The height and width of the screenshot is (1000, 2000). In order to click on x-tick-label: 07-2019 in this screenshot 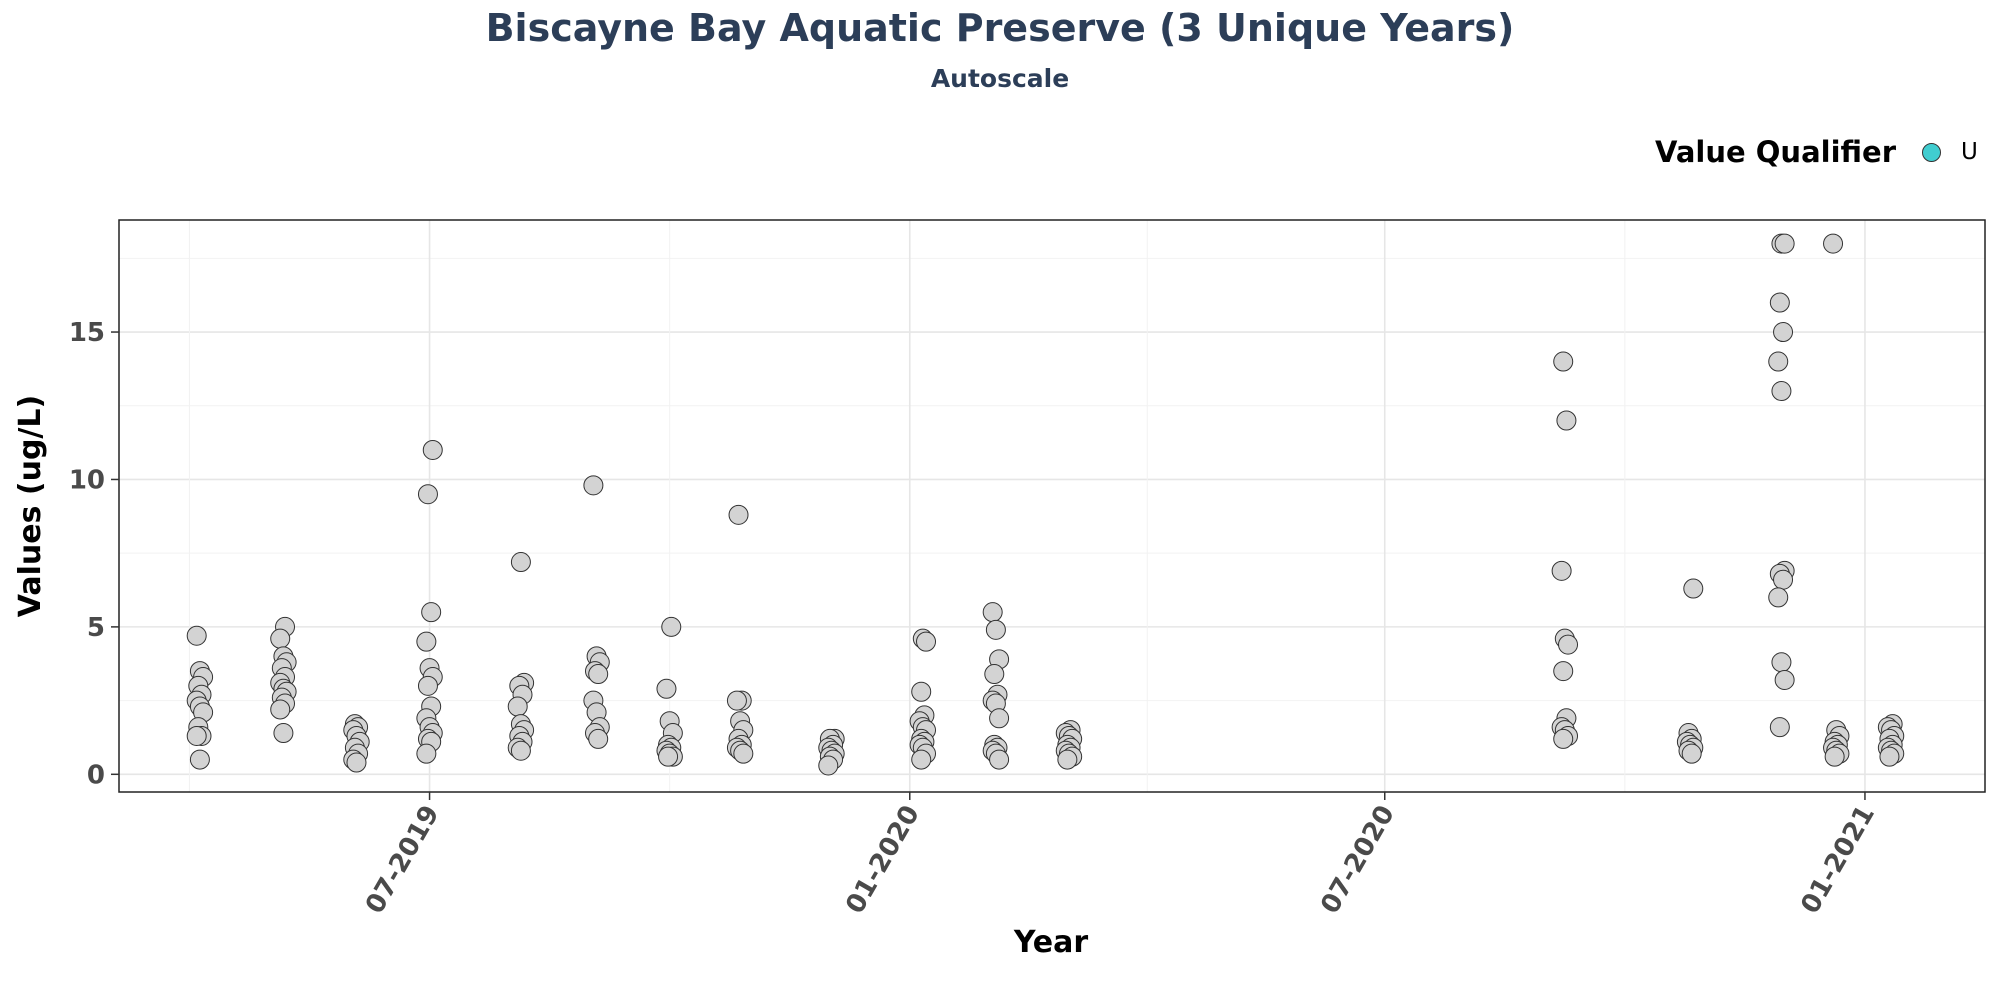, I will do `click(403, 860)`.